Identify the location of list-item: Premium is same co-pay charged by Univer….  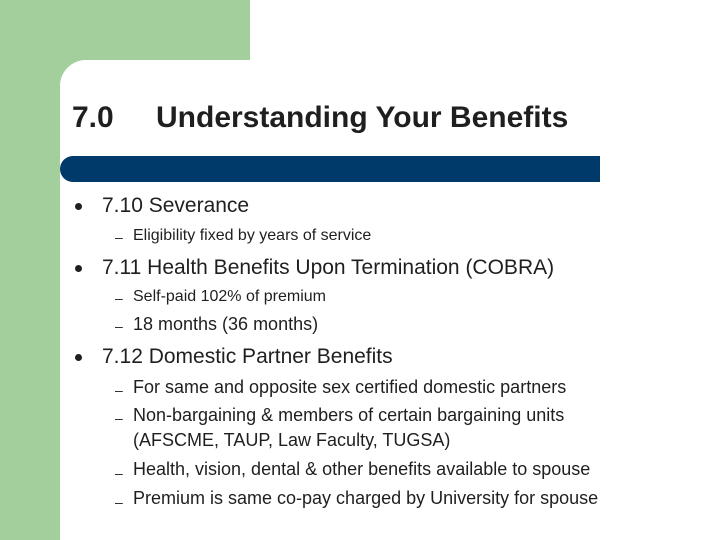
(366, 498).